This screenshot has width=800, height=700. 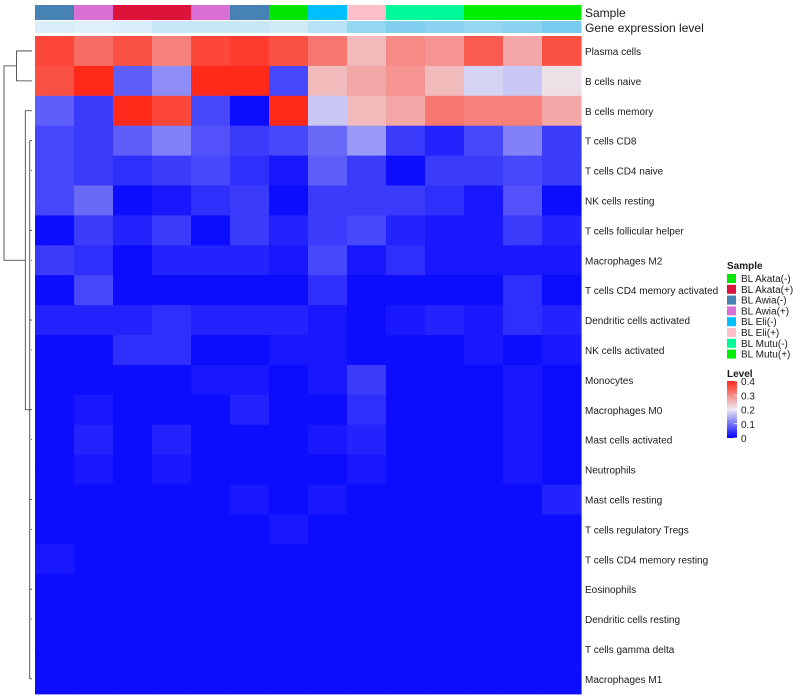 What do you see at coordinates (630, 650) in the screenshot?
I see `row-label: T cells gamma delta` at bounding box center [630, 650].